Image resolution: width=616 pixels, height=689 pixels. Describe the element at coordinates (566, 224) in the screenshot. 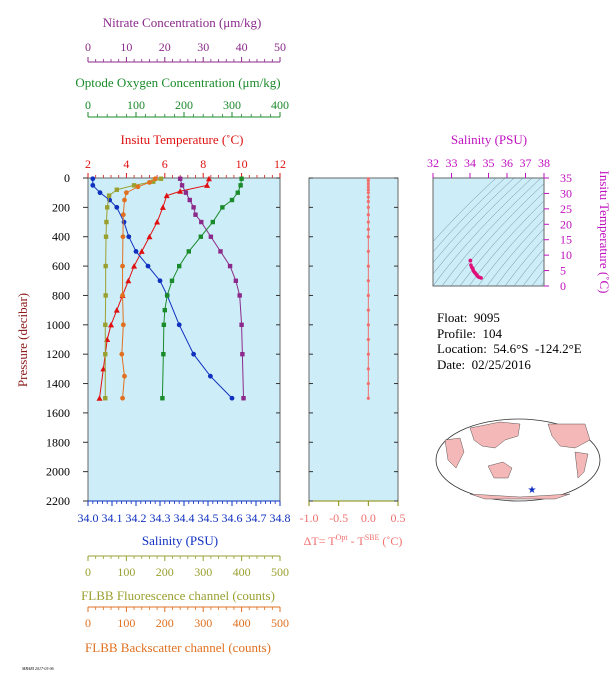

I see `ts-ytick-label: 20` at that location.